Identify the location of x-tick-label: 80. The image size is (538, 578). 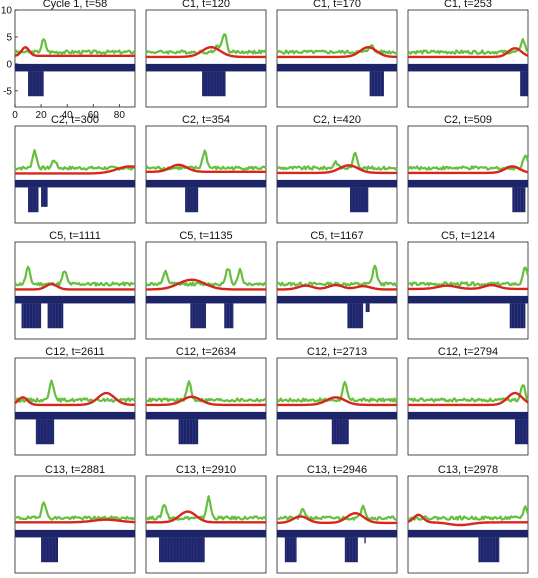
(120, 115).